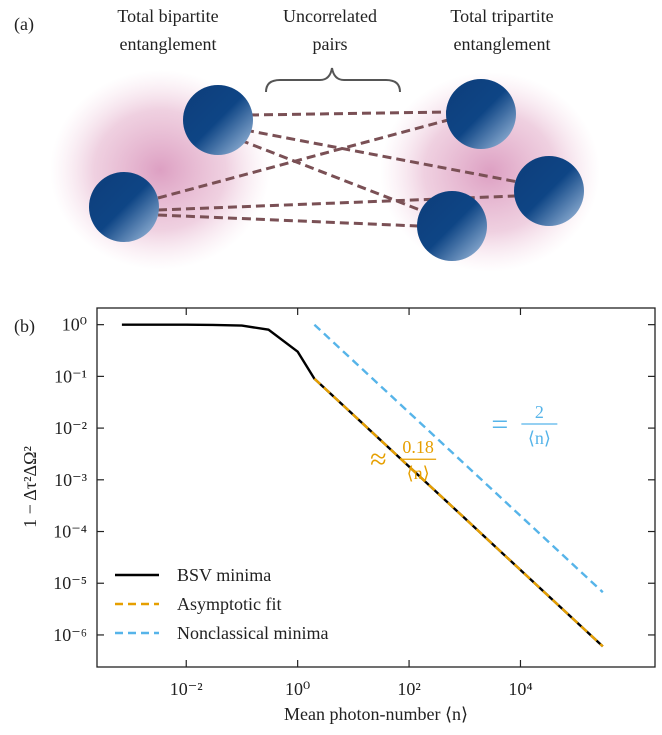 This screenshot has height=735, width=662. Describe the element at coordinates (499, 424) in the screenshot. I see `annotation-sign: =` at that location.